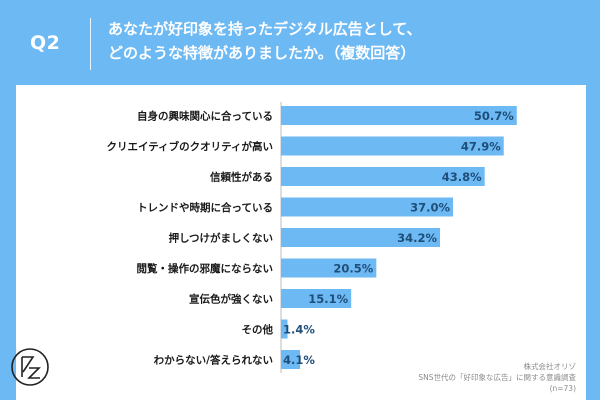 The image size is (600, 400). Describe the element at coordinates (205, 116) in the screenshot. I see `category-label: 自身の興味関心に合っている` at that location.